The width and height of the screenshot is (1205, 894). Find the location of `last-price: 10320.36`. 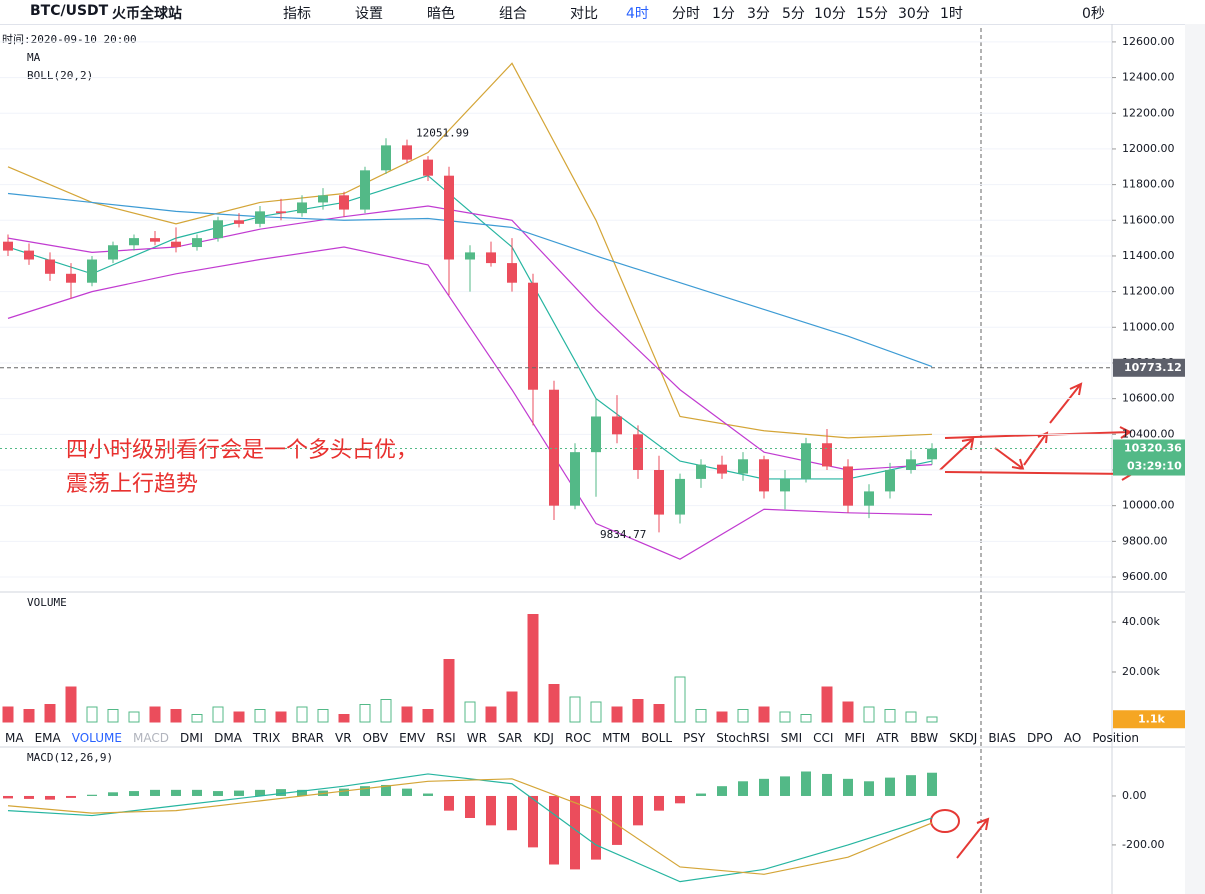

last-price: 10320.36 is located at coordinates (1153, 448).